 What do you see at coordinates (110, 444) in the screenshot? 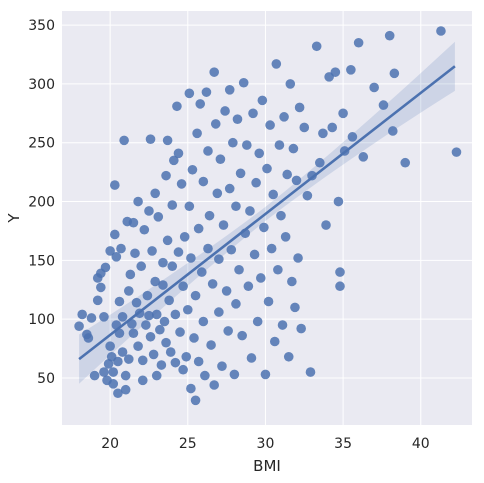
I see `x-tick-label: 20` at bounding box center [110, 444].